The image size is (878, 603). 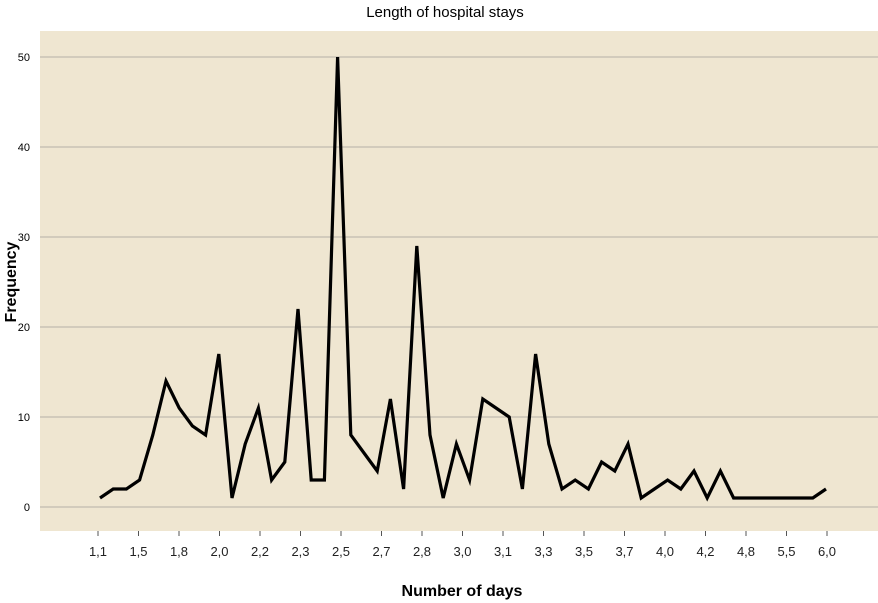 I want to click on x-tick-label: 5,5, so click(x=786, y=551).